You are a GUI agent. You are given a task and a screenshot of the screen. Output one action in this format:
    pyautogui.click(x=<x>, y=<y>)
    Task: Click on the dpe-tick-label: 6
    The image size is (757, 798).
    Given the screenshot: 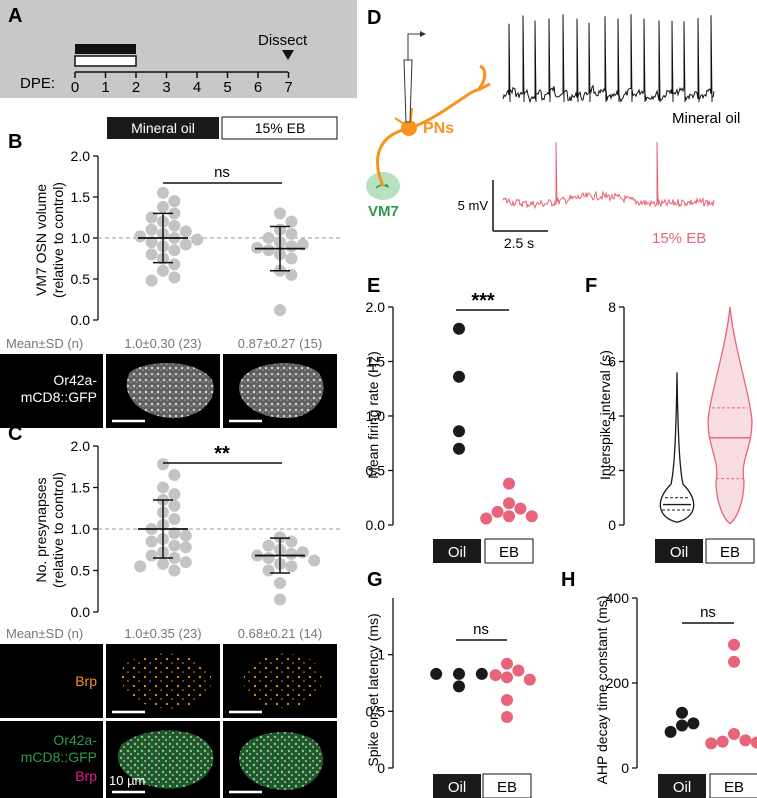 What is the action you would take?
    pyautogui.click(x=258, y=87)
    